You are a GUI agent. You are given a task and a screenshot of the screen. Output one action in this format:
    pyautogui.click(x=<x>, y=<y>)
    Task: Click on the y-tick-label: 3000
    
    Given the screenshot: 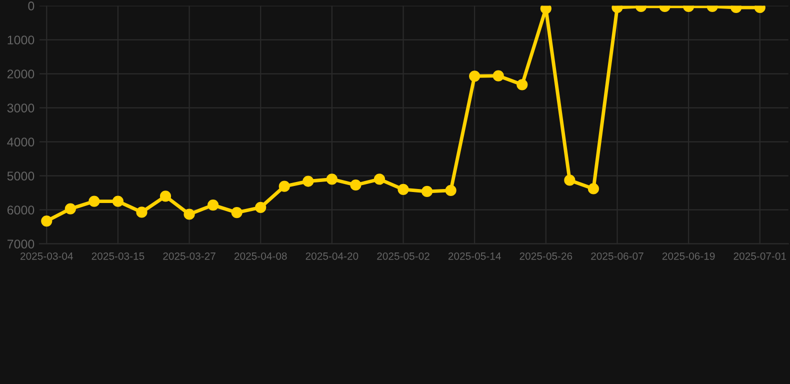 What is the action you would take?
    pyautogui.click(x=20, y=108)
    